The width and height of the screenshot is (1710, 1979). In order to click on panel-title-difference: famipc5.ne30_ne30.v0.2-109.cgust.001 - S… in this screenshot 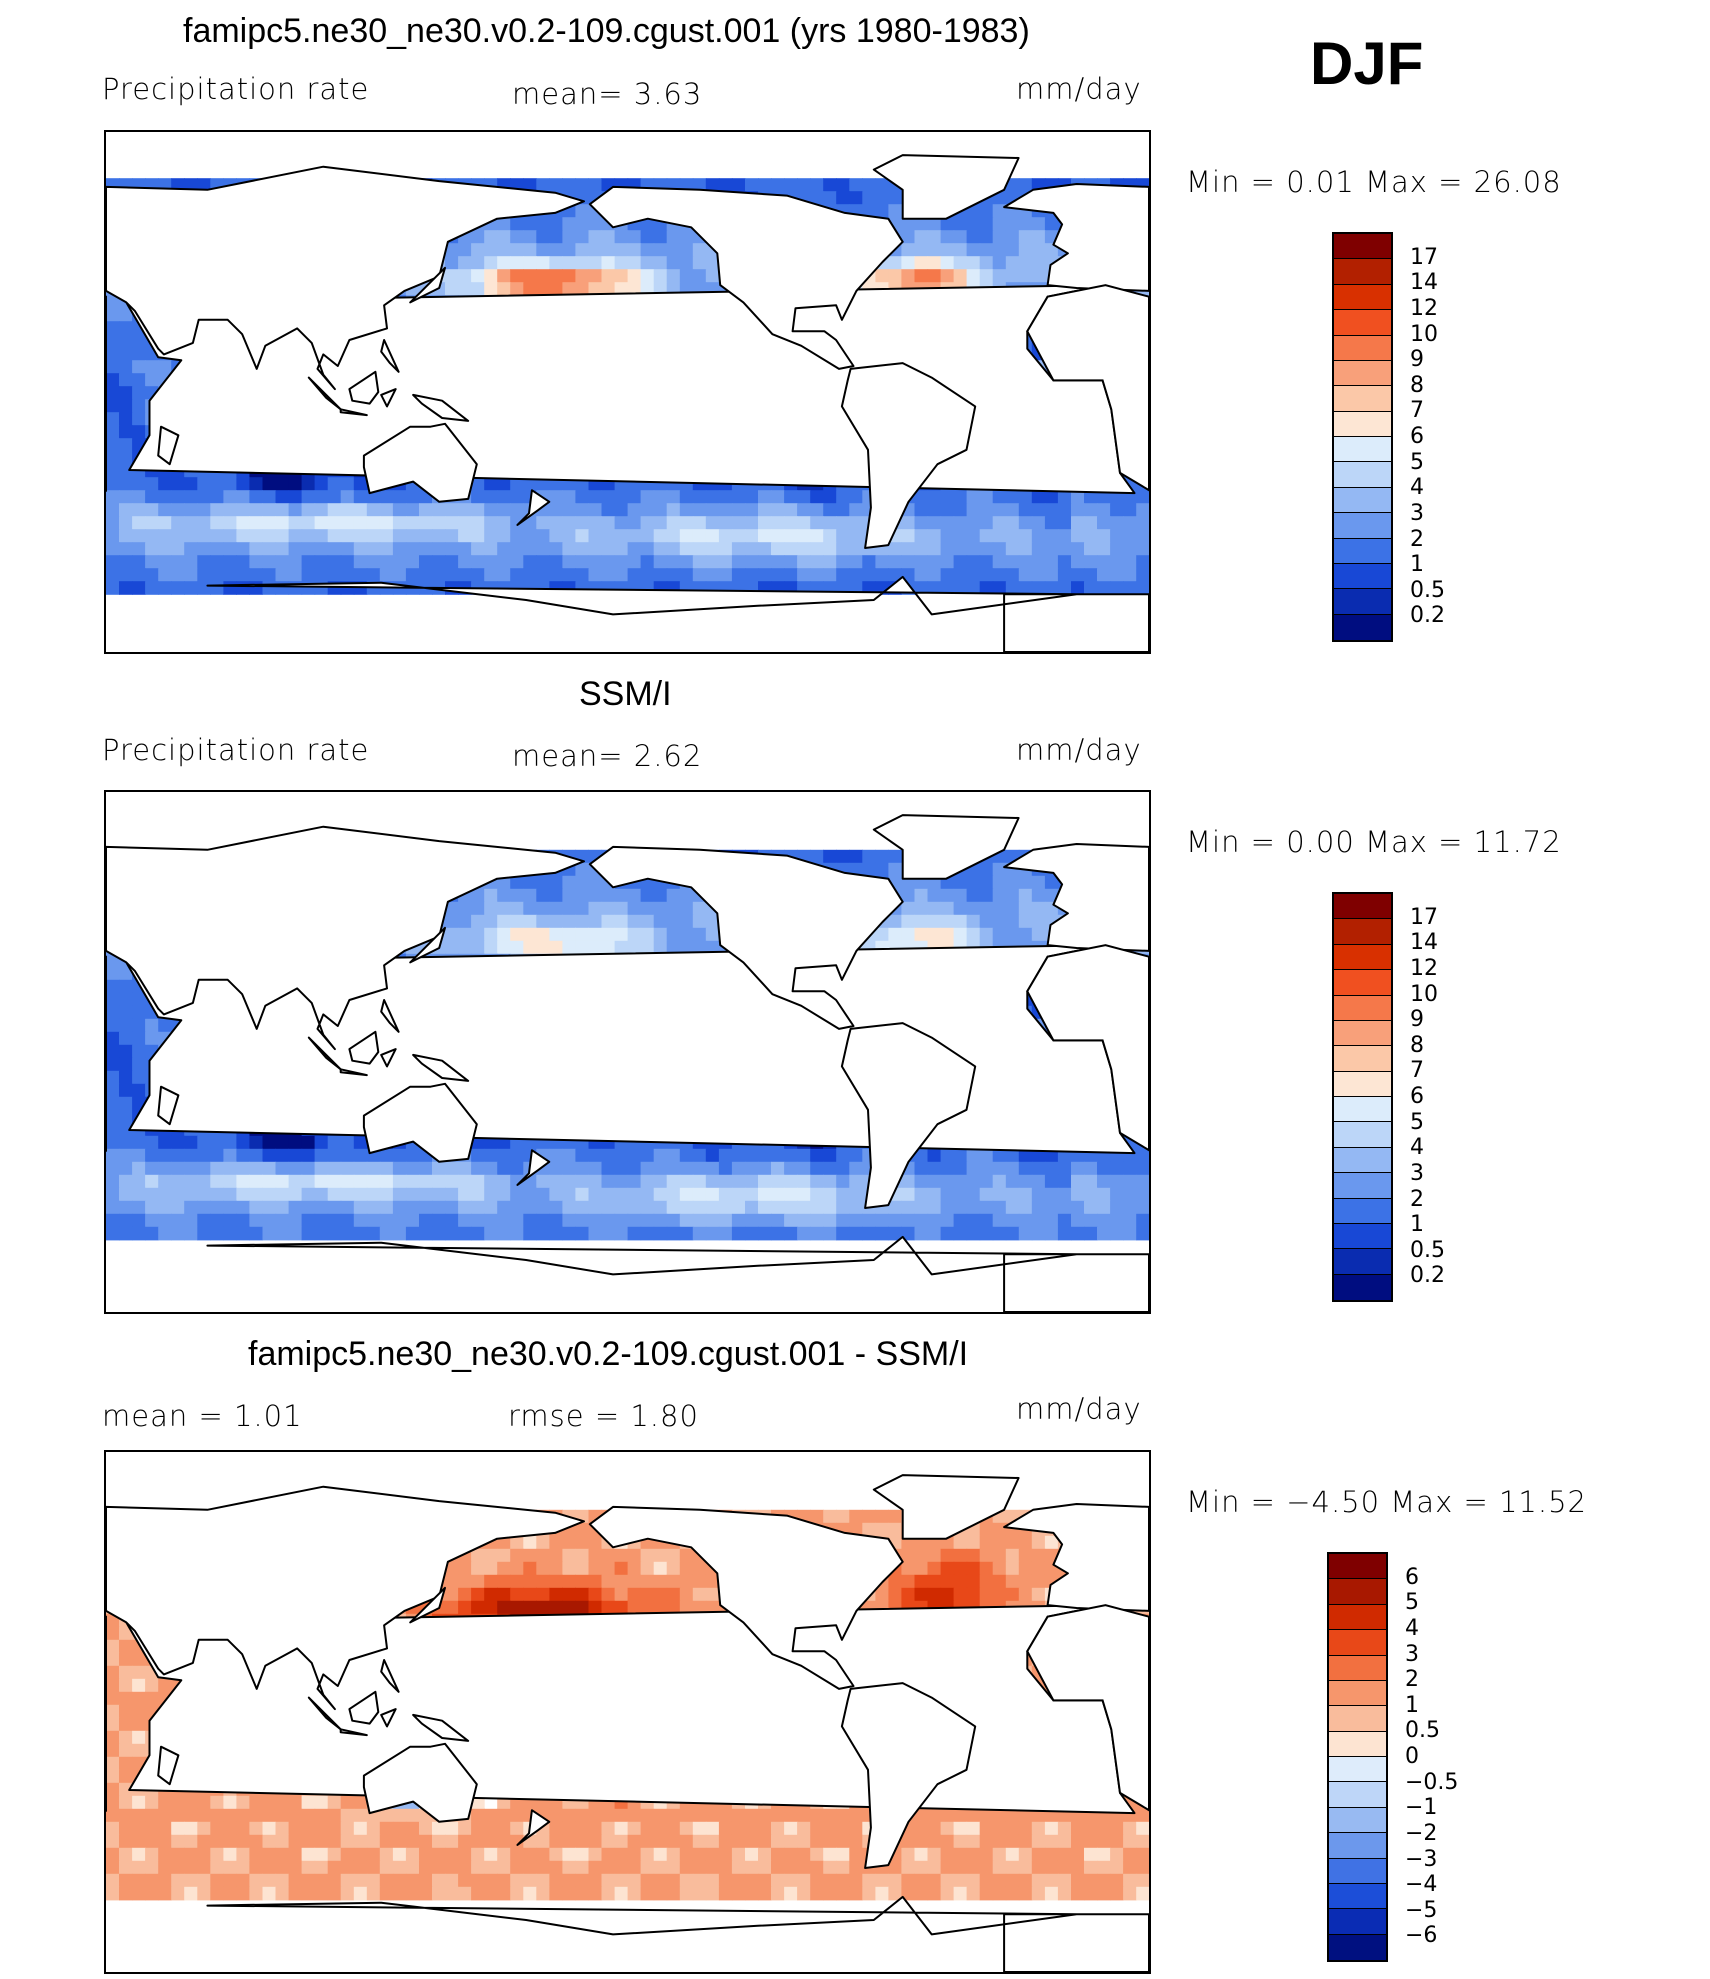, I will do `click(608, 1354)`.